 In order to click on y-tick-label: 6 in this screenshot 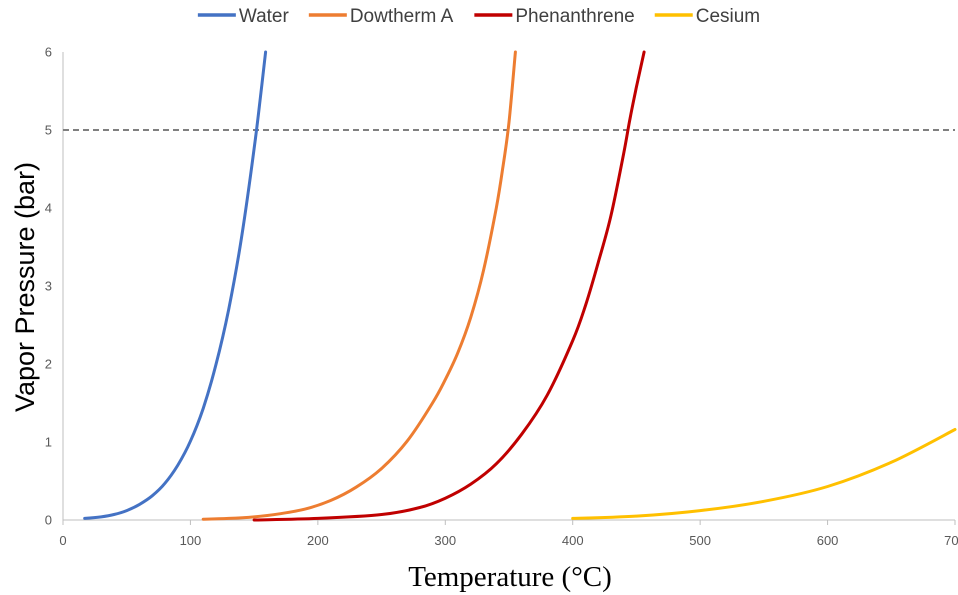, I will do `click(48, 52)`.